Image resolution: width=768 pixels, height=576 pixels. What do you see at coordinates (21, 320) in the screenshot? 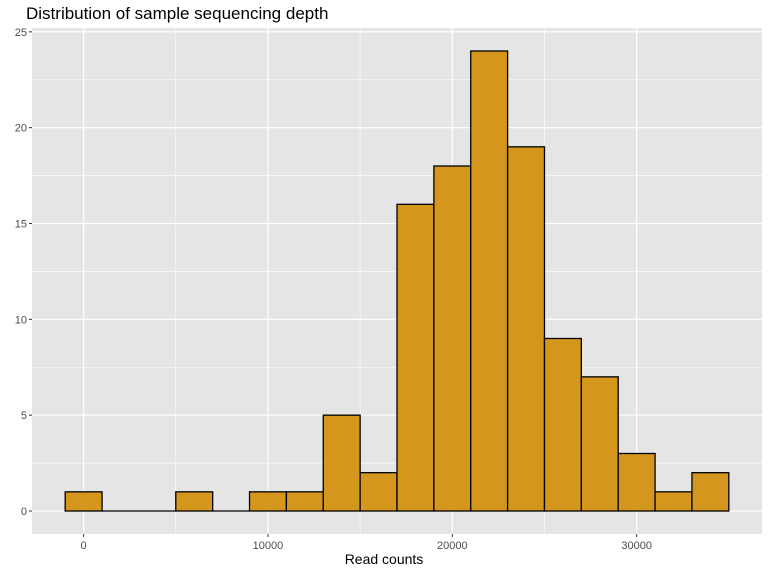
I see `y-tick-label: 10` at bounding box center [21, 320].